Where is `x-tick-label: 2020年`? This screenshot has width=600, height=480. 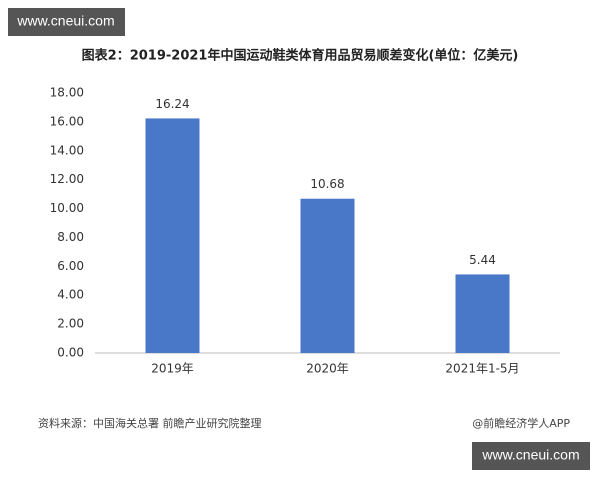 x-tick-label: 2020年 is located at coordinates (327, 369).